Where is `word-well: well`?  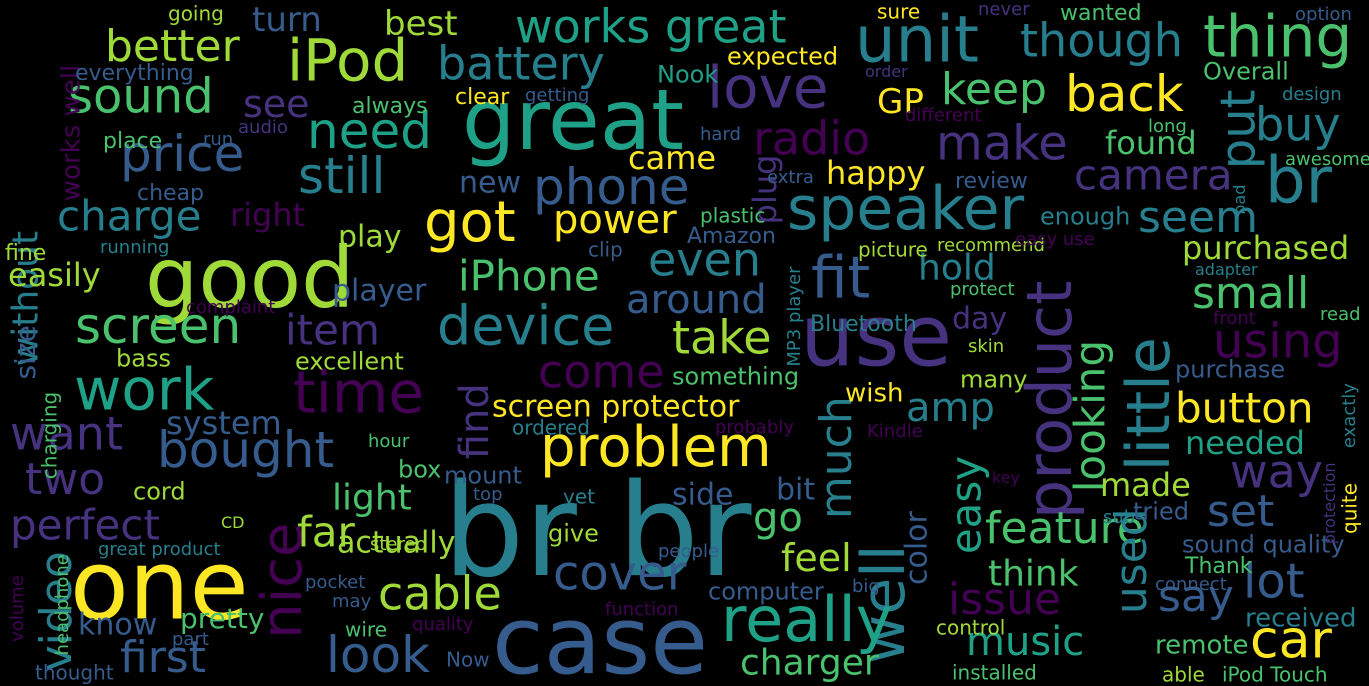
word-well: well is located at coordinates (884, 603).